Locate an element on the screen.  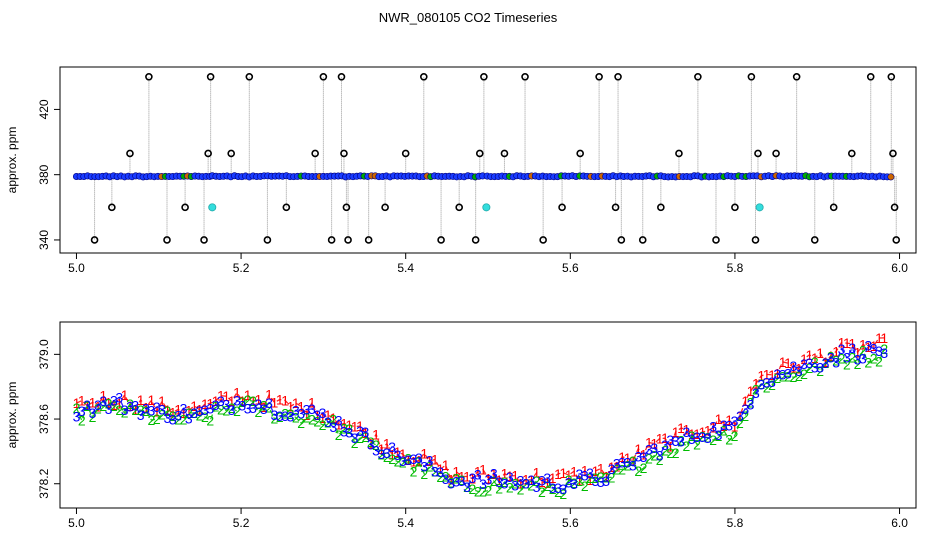
x-tick-label: 5.0 is located at coordinates (76, 268).